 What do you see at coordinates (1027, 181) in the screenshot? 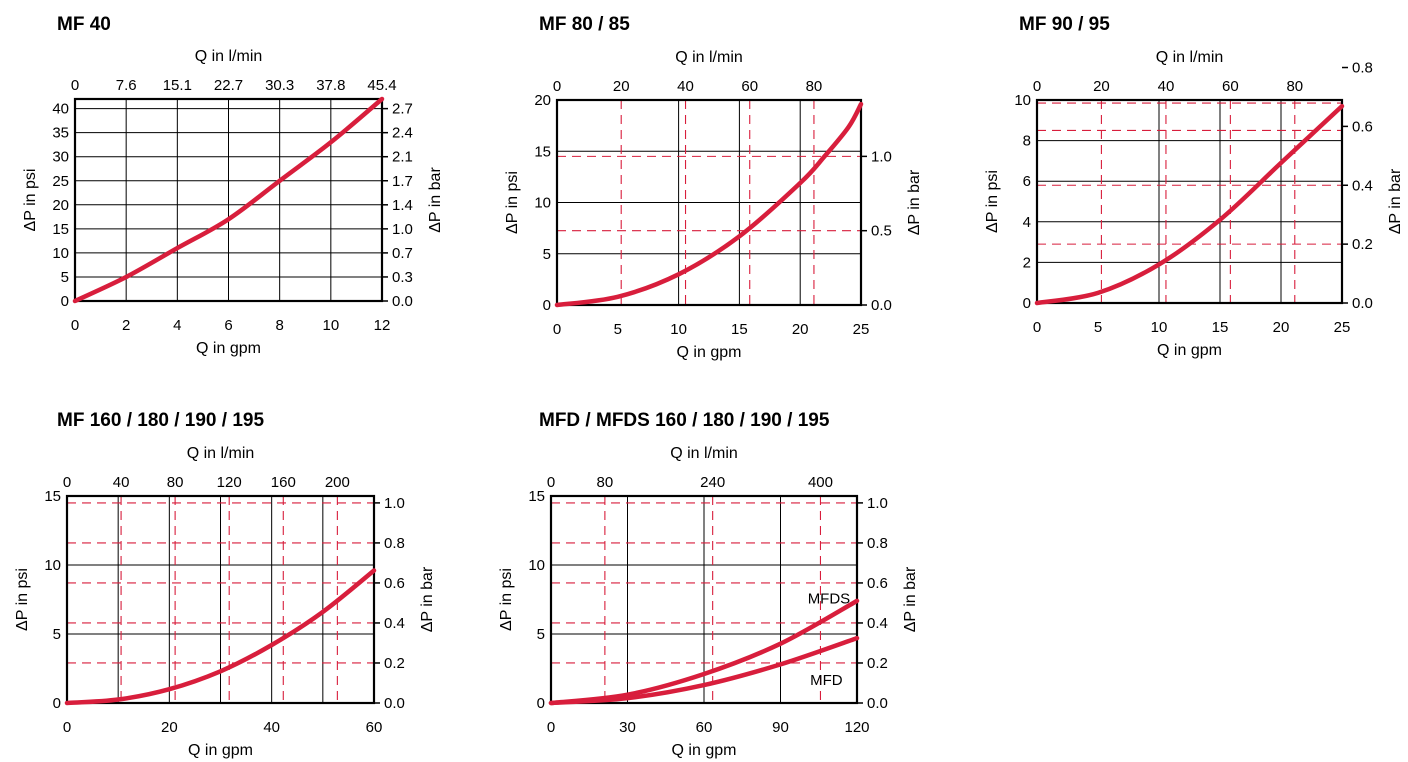
I see `y-tick-label: 6` at bounding box center [1027, 181].